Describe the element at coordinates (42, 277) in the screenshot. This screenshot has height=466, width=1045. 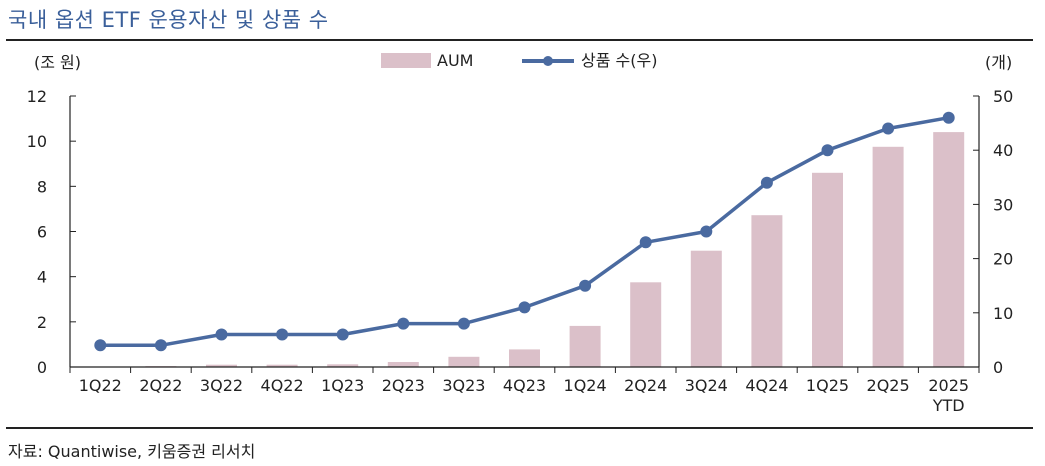
I see `y-left-tick-label-2: 4` at that location.